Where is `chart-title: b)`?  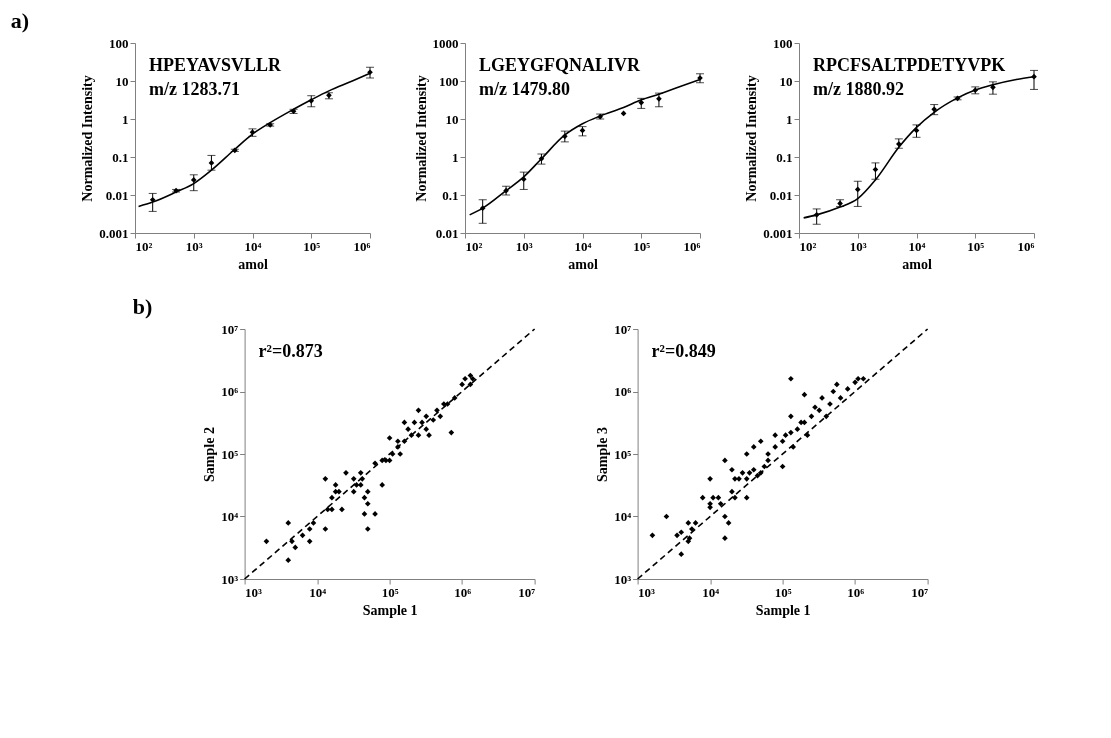 chart-title: b) is located at coordinates (142, 306).